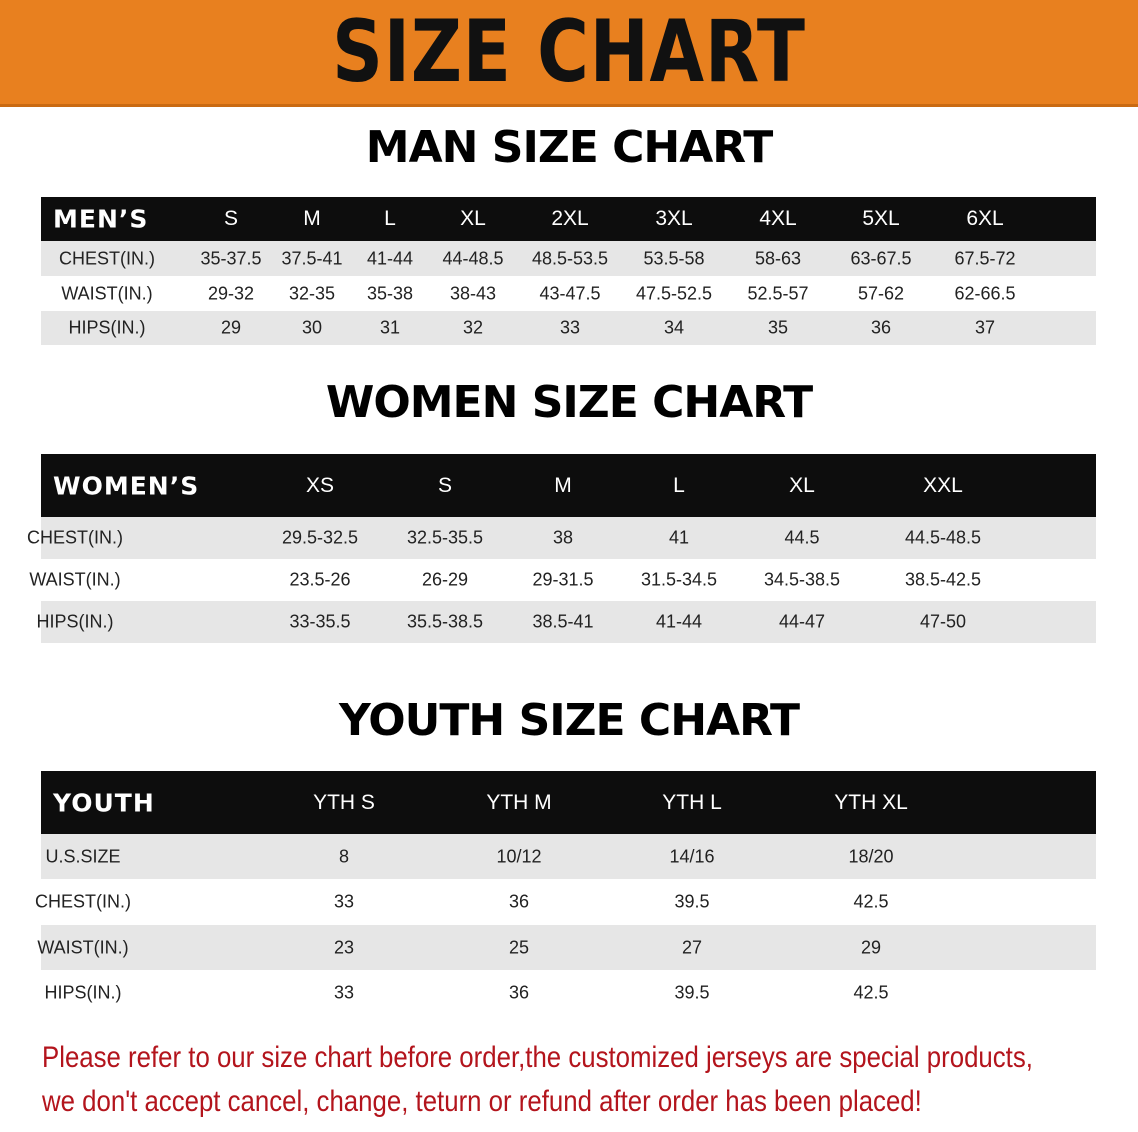  Describe the element at coordinates (985, 327) in the screenshot. I see `measurement-value: 37` at that location.